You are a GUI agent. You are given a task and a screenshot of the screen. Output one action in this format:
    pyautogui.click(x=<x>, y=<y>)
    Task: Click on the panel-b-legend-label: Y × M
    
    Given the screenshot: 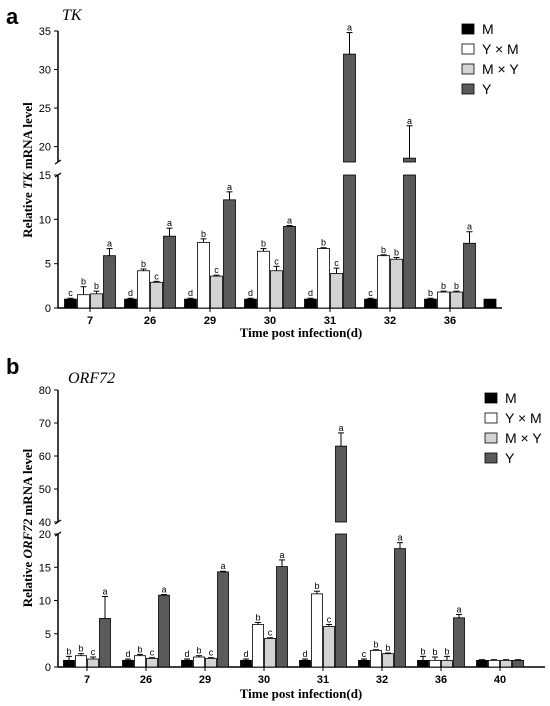 What is the action you would take?
    pyautogui.click(x=523, y=418)
    